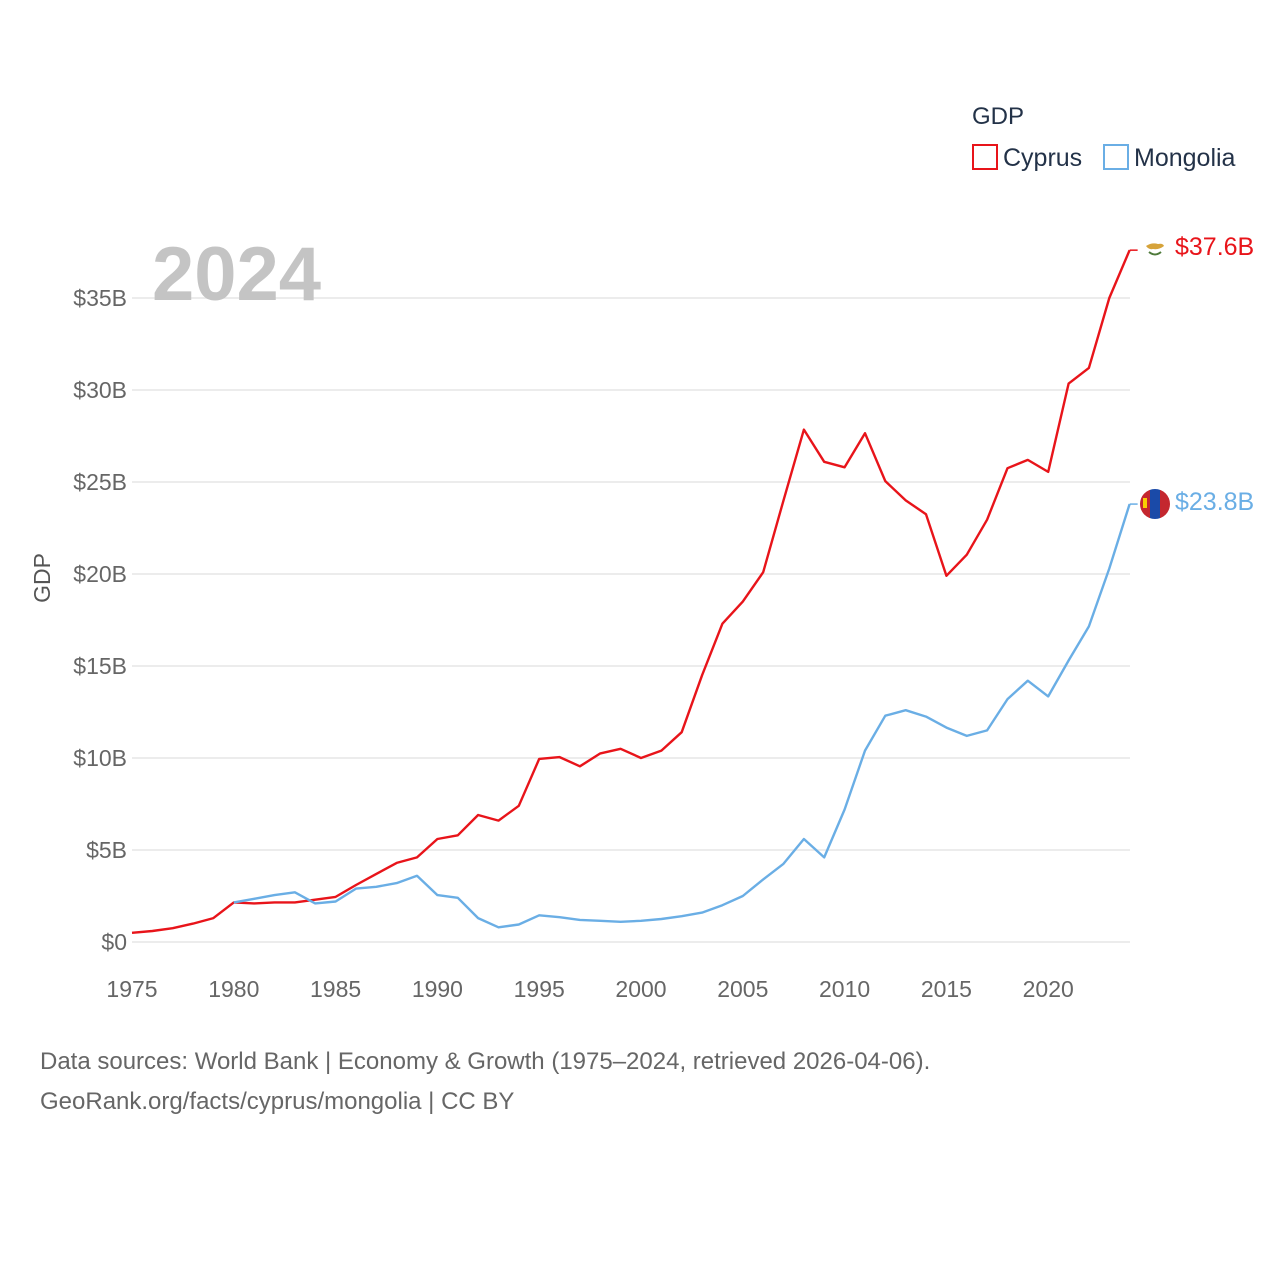 Image resolution: width=1280 pixels, height=1280 pixels. I want to click on legend: GDP Cyprus Mongolia, so click(1104, 137).